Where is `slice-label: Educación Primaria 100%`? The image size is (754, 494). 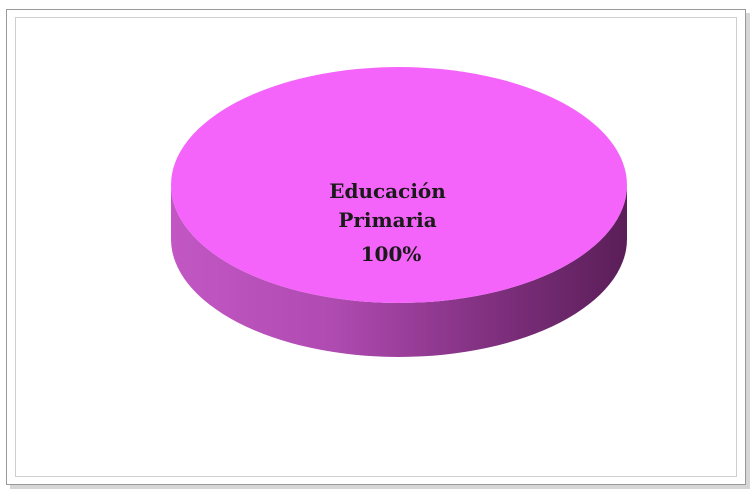 slice-label: Educación Primaria 100% is located at coordinates (391, 222).